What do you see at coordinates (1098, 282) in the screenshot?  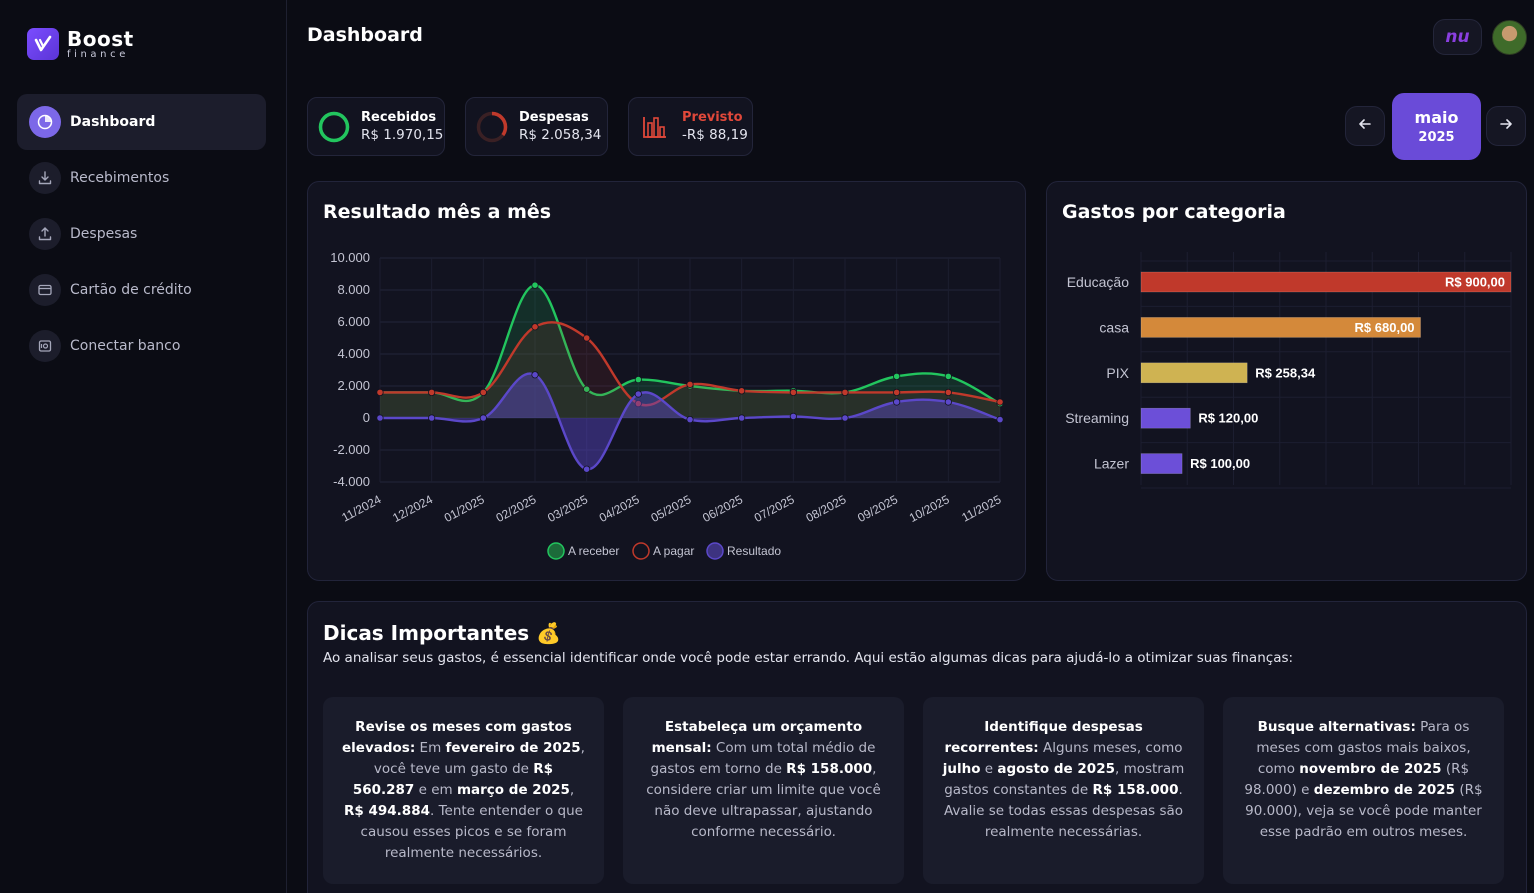 I see `category-label: Educação` at bounding box center [1098, 282].